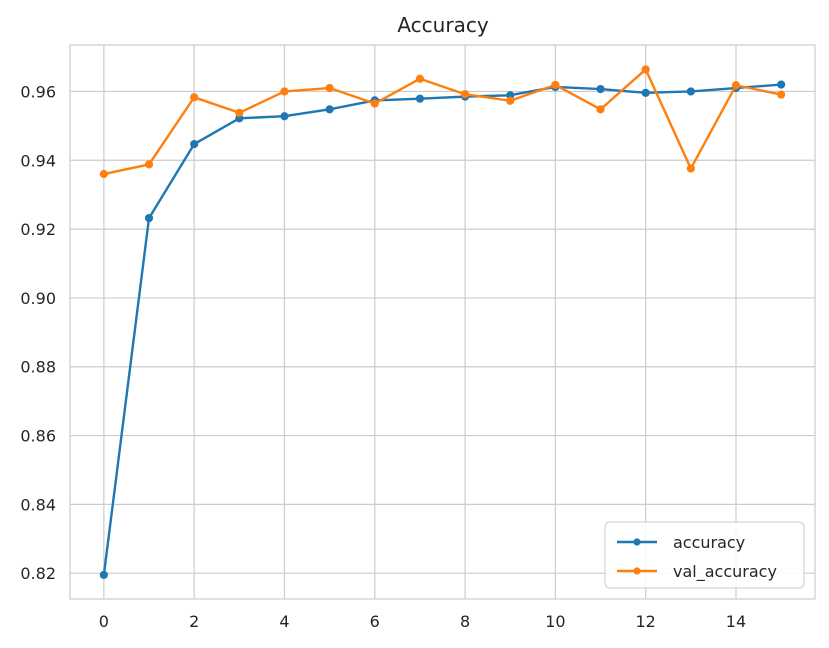 The width and height of the screenshot is (829, 648). What do you see at coordinates (442, 25) in the screenshot?
I see `chart-title: Accuracy` at bounding box center [442, 25].